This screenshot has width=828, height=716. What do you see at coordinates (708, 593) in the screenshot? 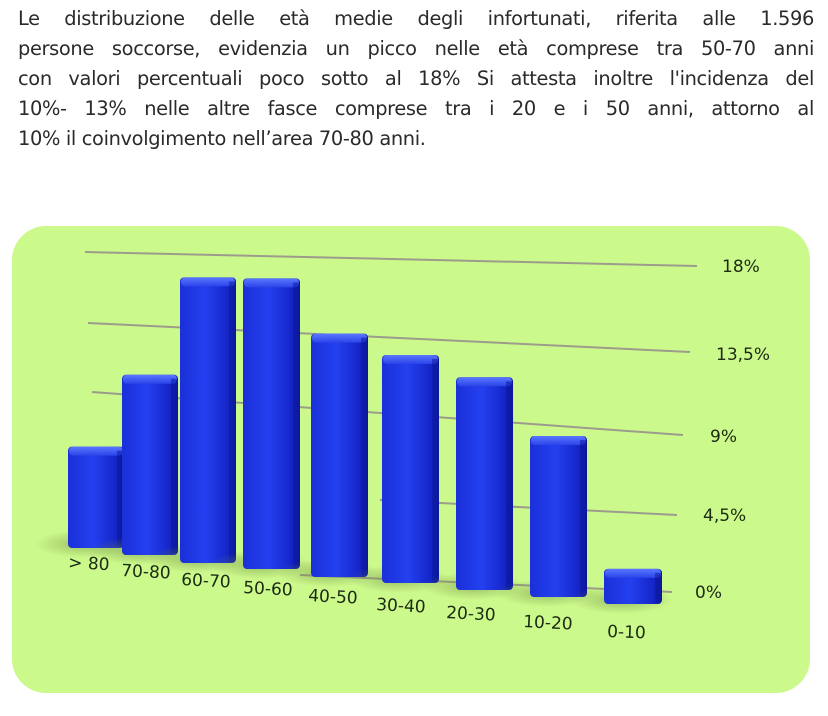
I see `y-tick-label: 0%` at bounding box center [708, 593].